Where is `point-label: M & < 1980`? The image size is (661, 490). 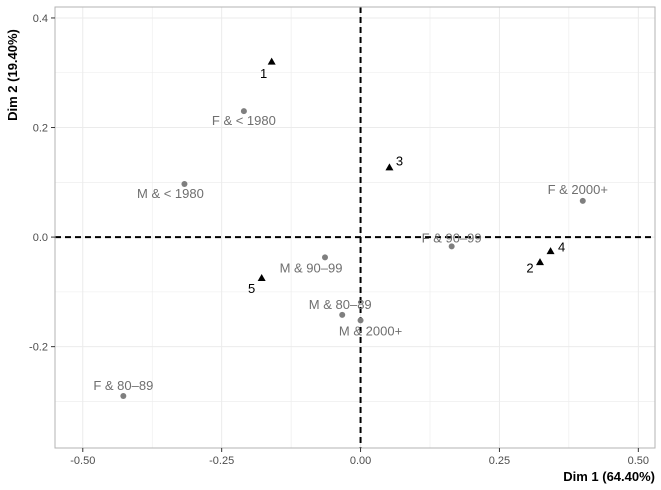
point-label: M & < 1980 is located at coordinates (170, 193).